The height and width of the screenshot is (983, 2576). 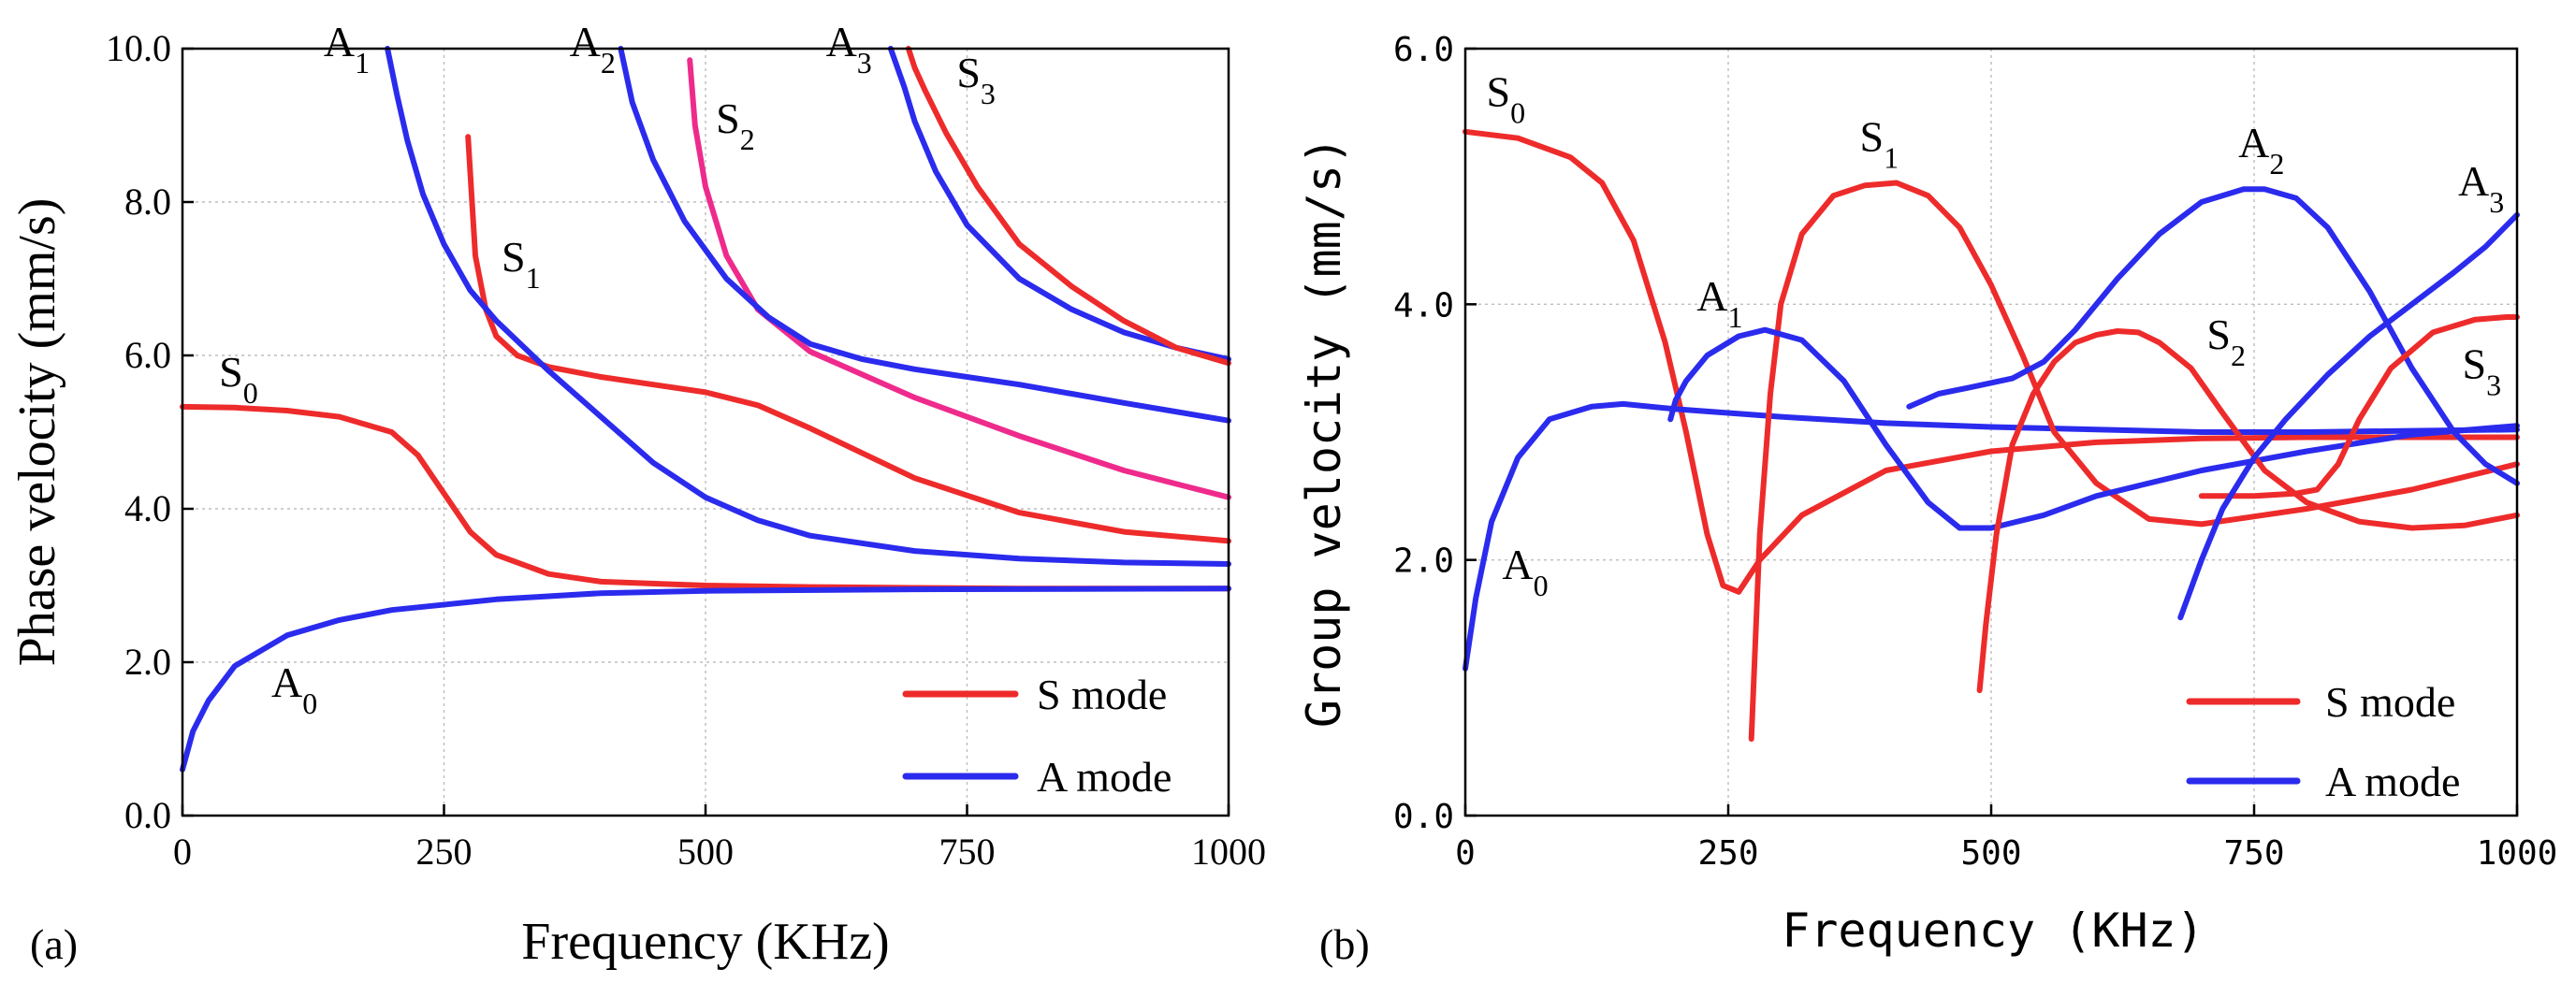 What do you see at coordinates (37, 432) in the screenshot?
I see `y-axis-title: Phase velocity (mm/s)` at bounding box center [37, 432].